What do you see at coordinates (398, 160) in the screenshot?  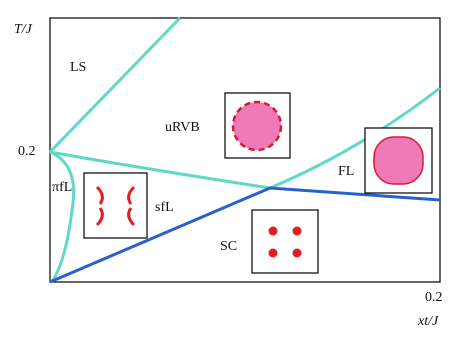 I see `fl-inset` at bounding box center [398, 160].